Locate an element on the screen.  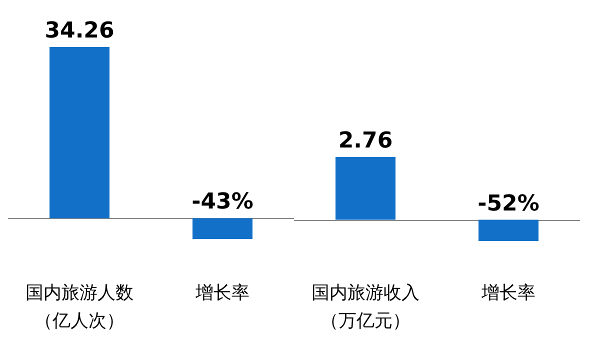
x-tick-label: 国内旅游收入（万亿元） is located at coordinates (366, 307).